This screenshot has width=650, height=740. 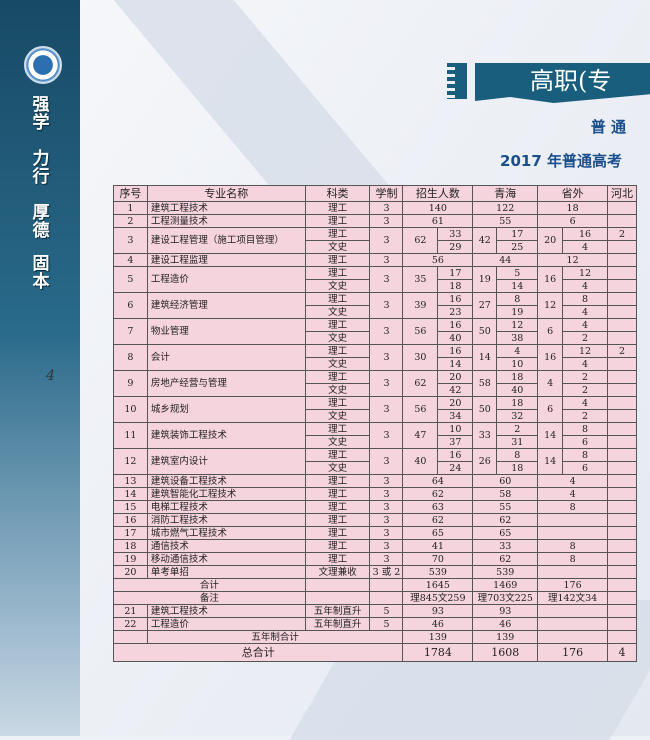 What do you see at coordinates (130, 611) in the screenshot?
I see `row-number: 21` at bounding box center [130, 611].